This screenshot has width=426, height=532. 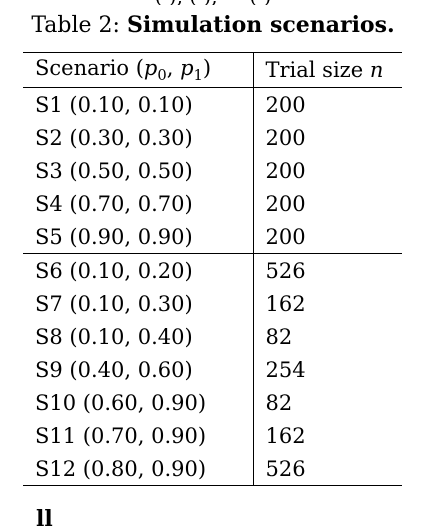 I want to click on table-row: S5 (0.90, 0.90) 200, so click(x=212, y=237).